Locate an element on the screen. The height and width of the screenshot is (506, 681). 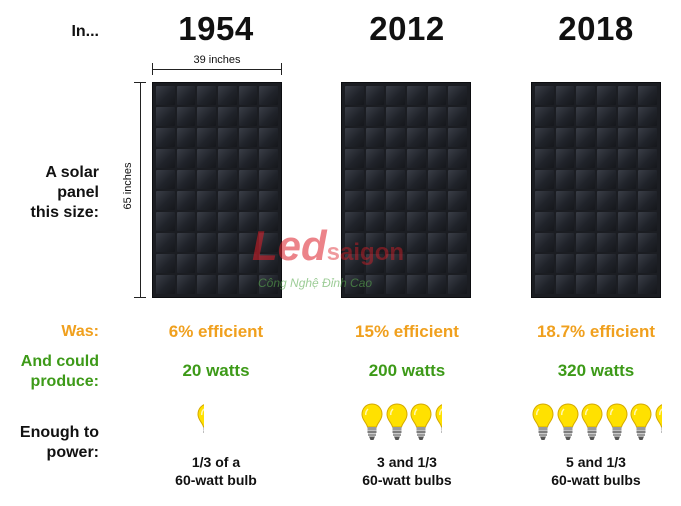
power-caption-line2: 60-watt bulb is located at coordinates (216, 480).